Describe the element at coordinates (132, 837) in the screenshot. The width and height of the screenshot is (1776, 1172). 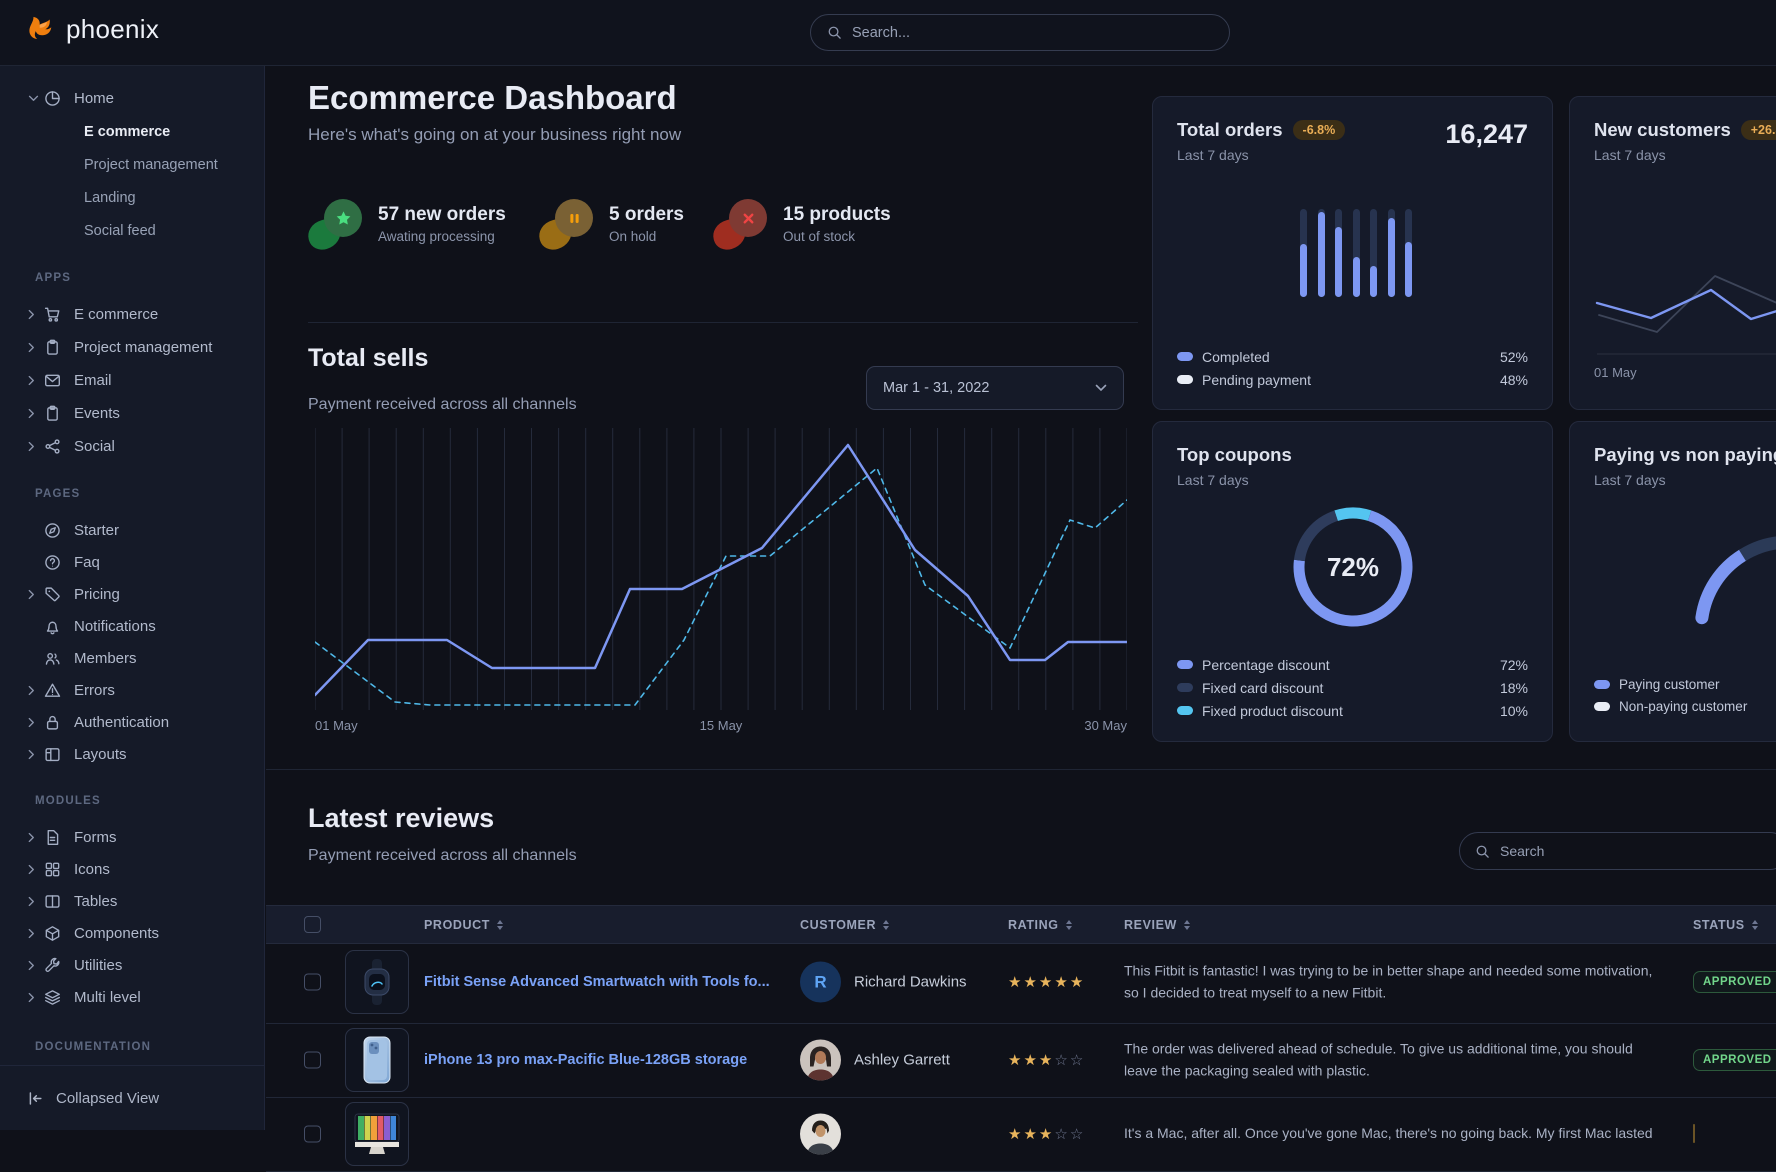
I see `sidebar-item-forms: Forms` at that location.